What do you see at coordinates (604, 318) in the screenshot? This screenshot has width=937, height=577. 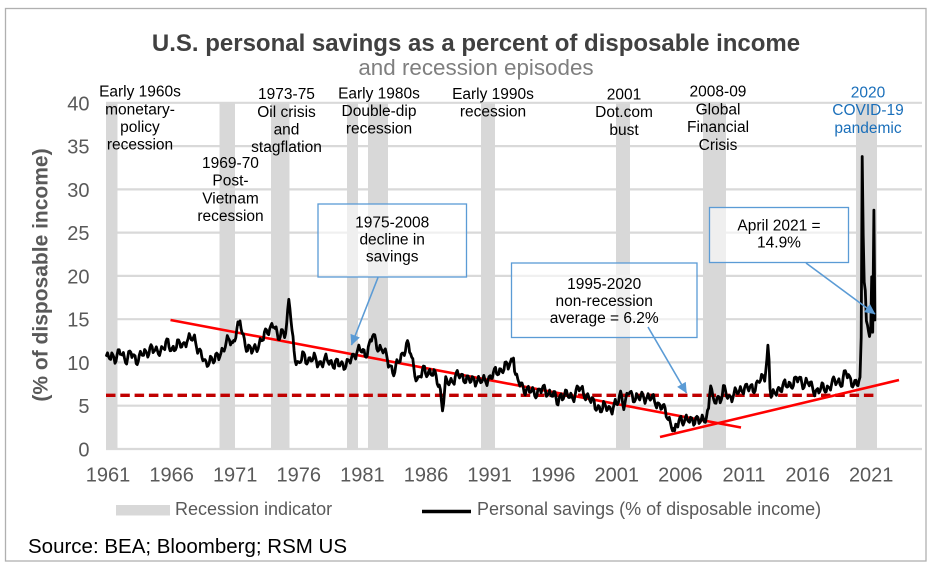 I see `svg-text: average = 6.2%` at bounding box center [604, 318].